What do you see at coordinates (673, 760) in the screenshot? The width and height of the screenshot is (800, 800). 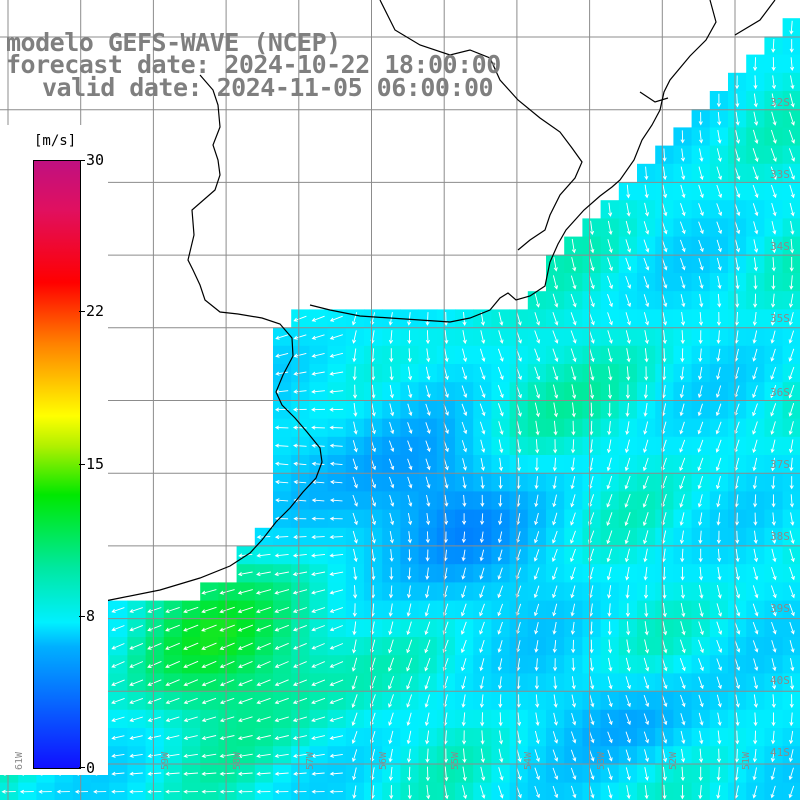 I see `lon-label: 52W` at bounding box center [673, 760].